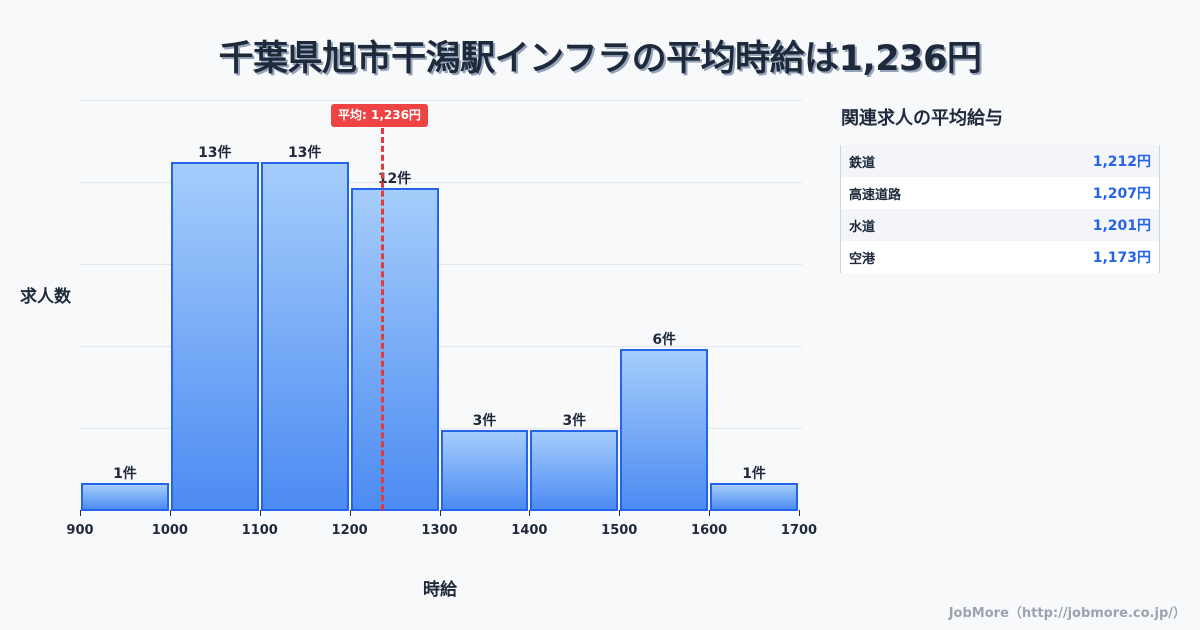 Image resolution: width=1200 pixels, height=630 pixels. What do you see at coordinates (875, 195) in the screenshot?
I see `category-name: 高速道路` at bounding box center [875, 195].